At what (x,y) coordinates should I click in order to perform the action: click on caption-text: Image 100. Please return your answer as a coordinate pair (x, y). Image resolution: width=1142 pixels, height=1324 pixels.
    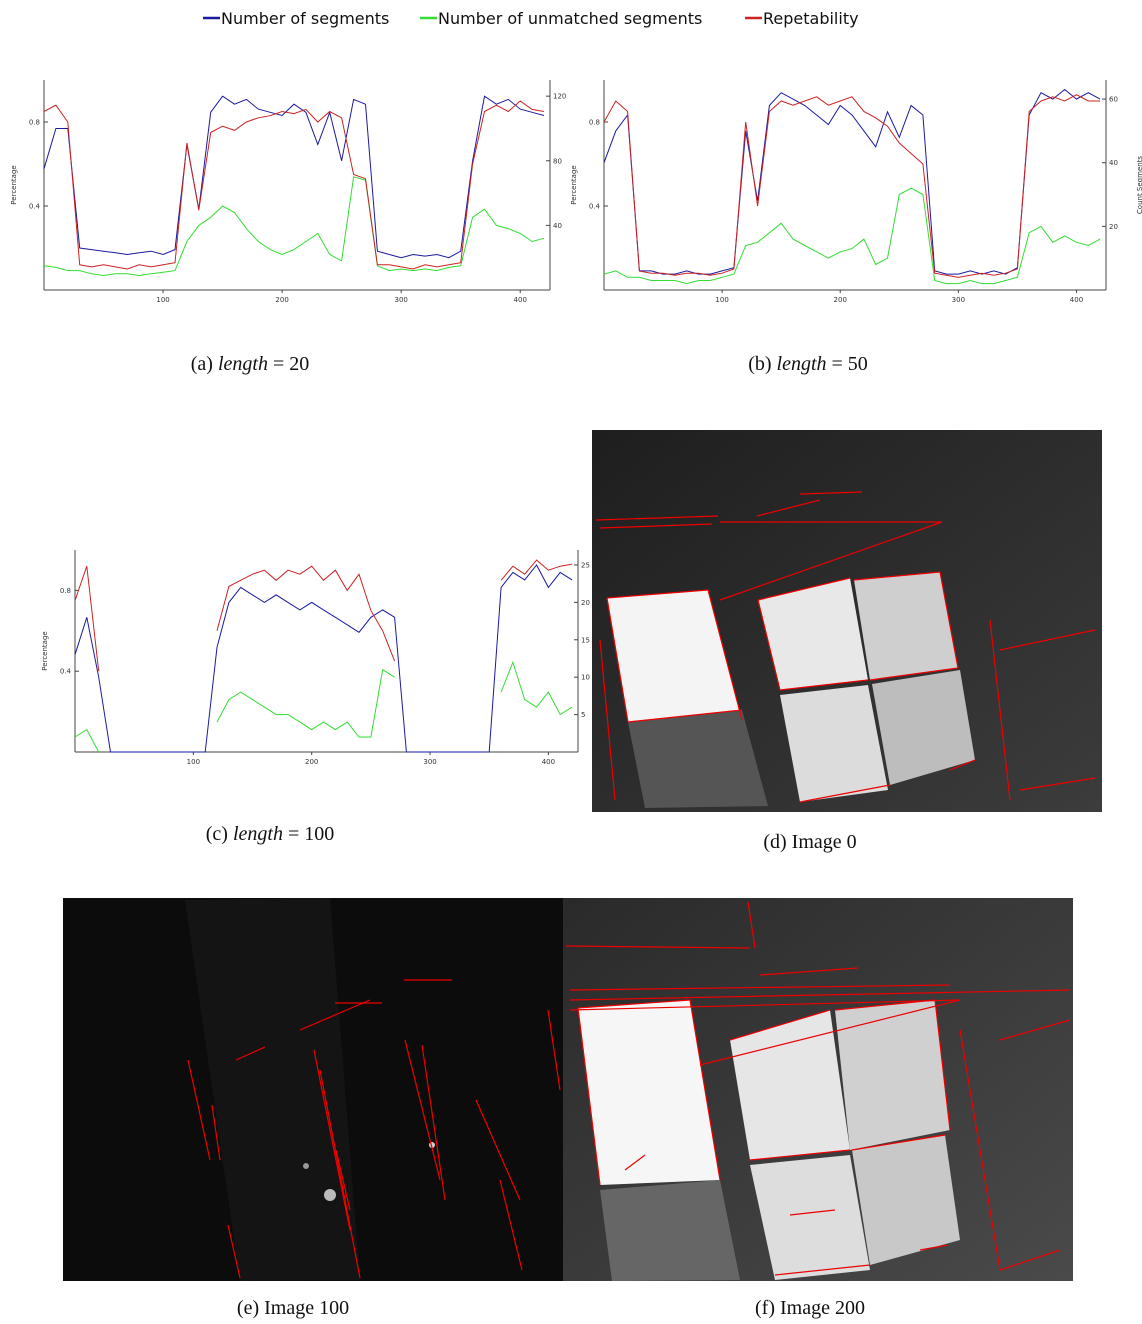
    Looking at the image, I should click on (306, 1308).